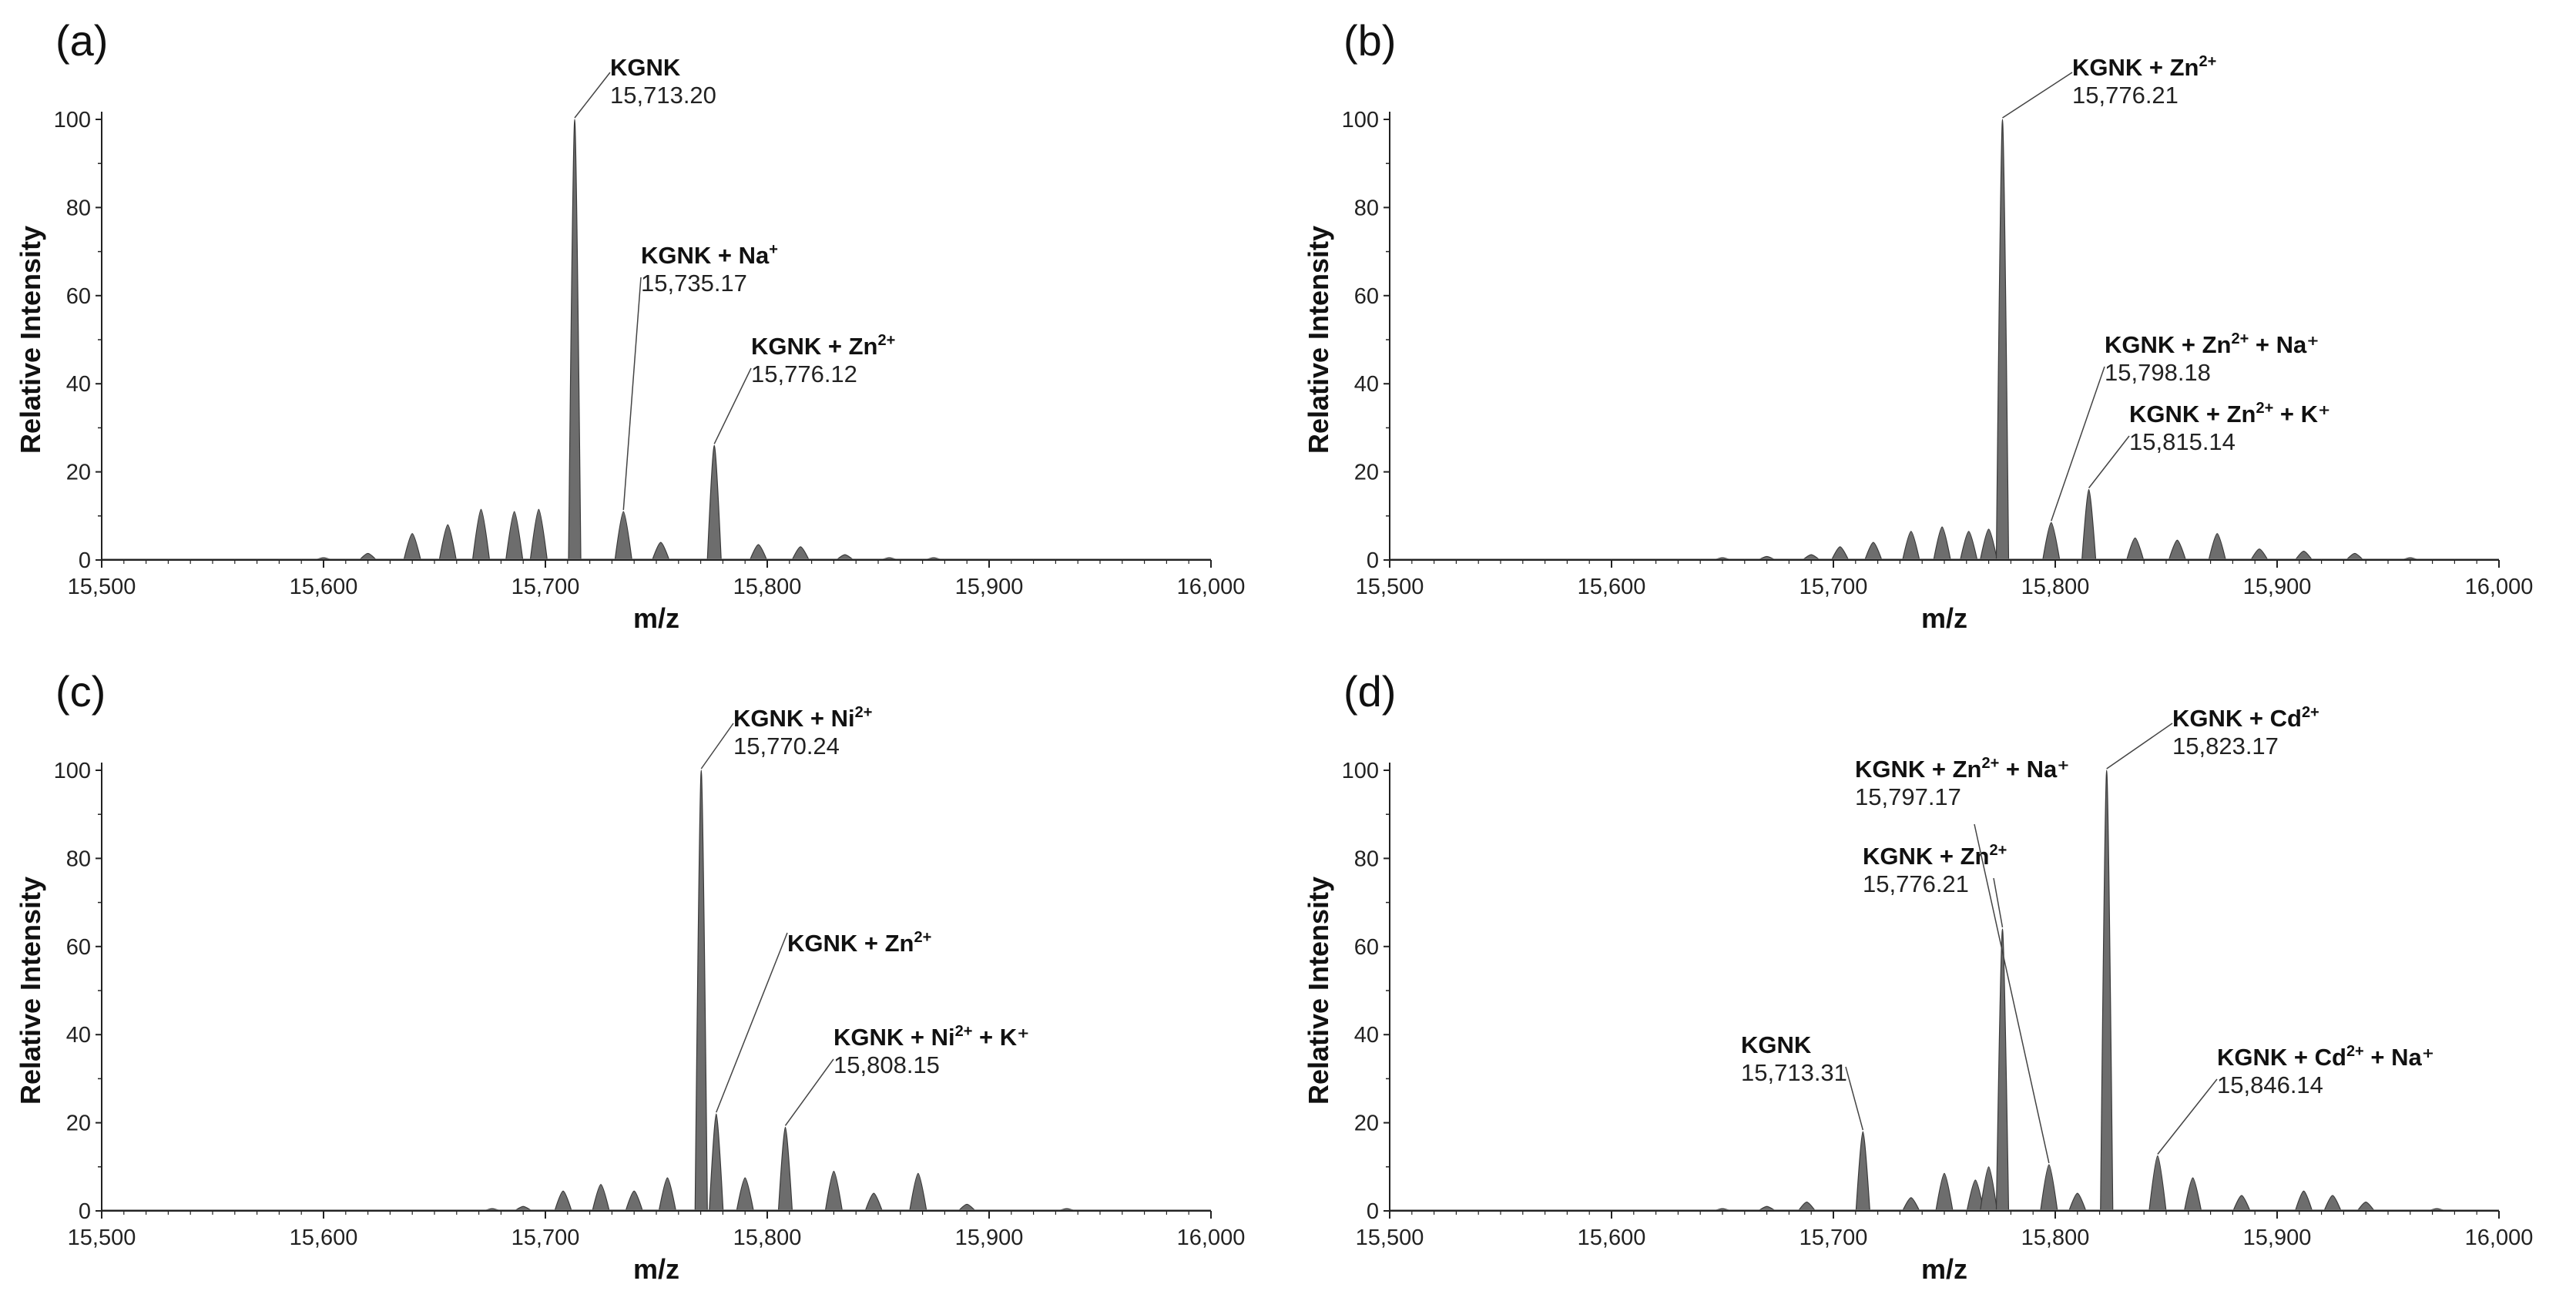  Describe the element at coordinates (1916, 883) in the screenshot. I see `annotation-mz-value: 15,776.21` at that location.